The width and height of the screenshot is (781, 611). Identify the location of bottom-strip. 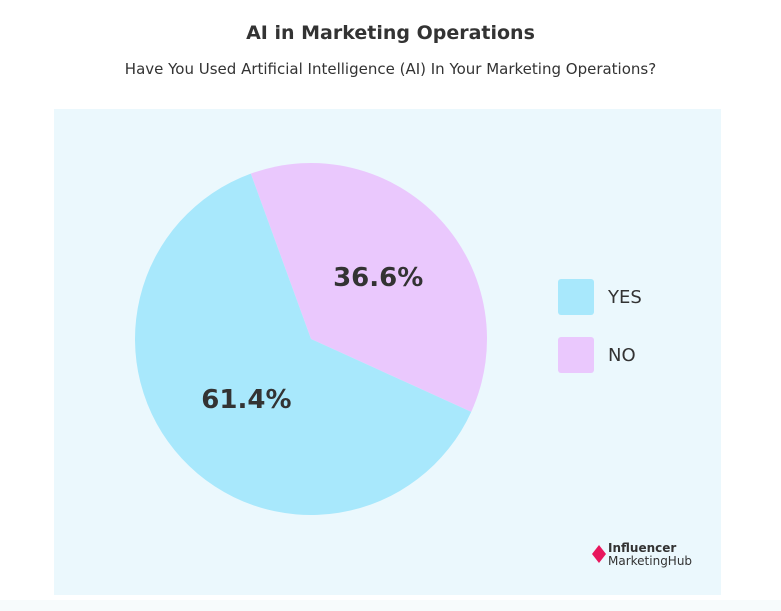
(390, 605).